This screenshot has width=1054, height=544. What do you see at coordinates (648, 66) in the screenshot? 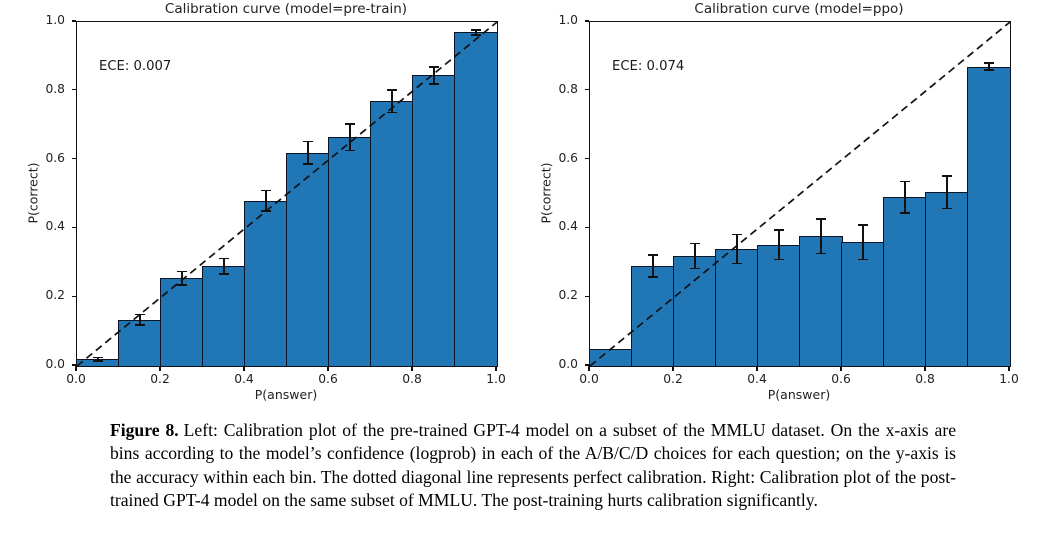
I see `ece-annotation: ECE: 0.074` at bounding box center [648, 66].